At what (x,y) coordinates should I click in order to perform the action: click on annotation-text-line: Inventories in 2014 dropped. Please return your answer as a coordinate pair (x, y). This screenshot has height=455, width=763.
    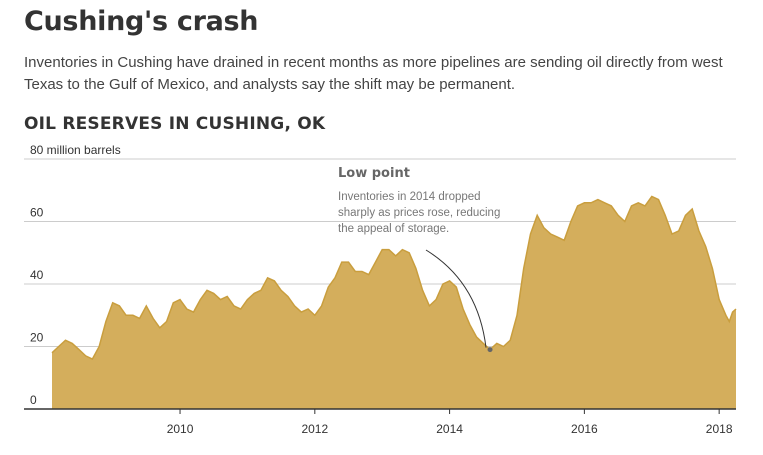
    Looking at the image, I should click on (409, 197).